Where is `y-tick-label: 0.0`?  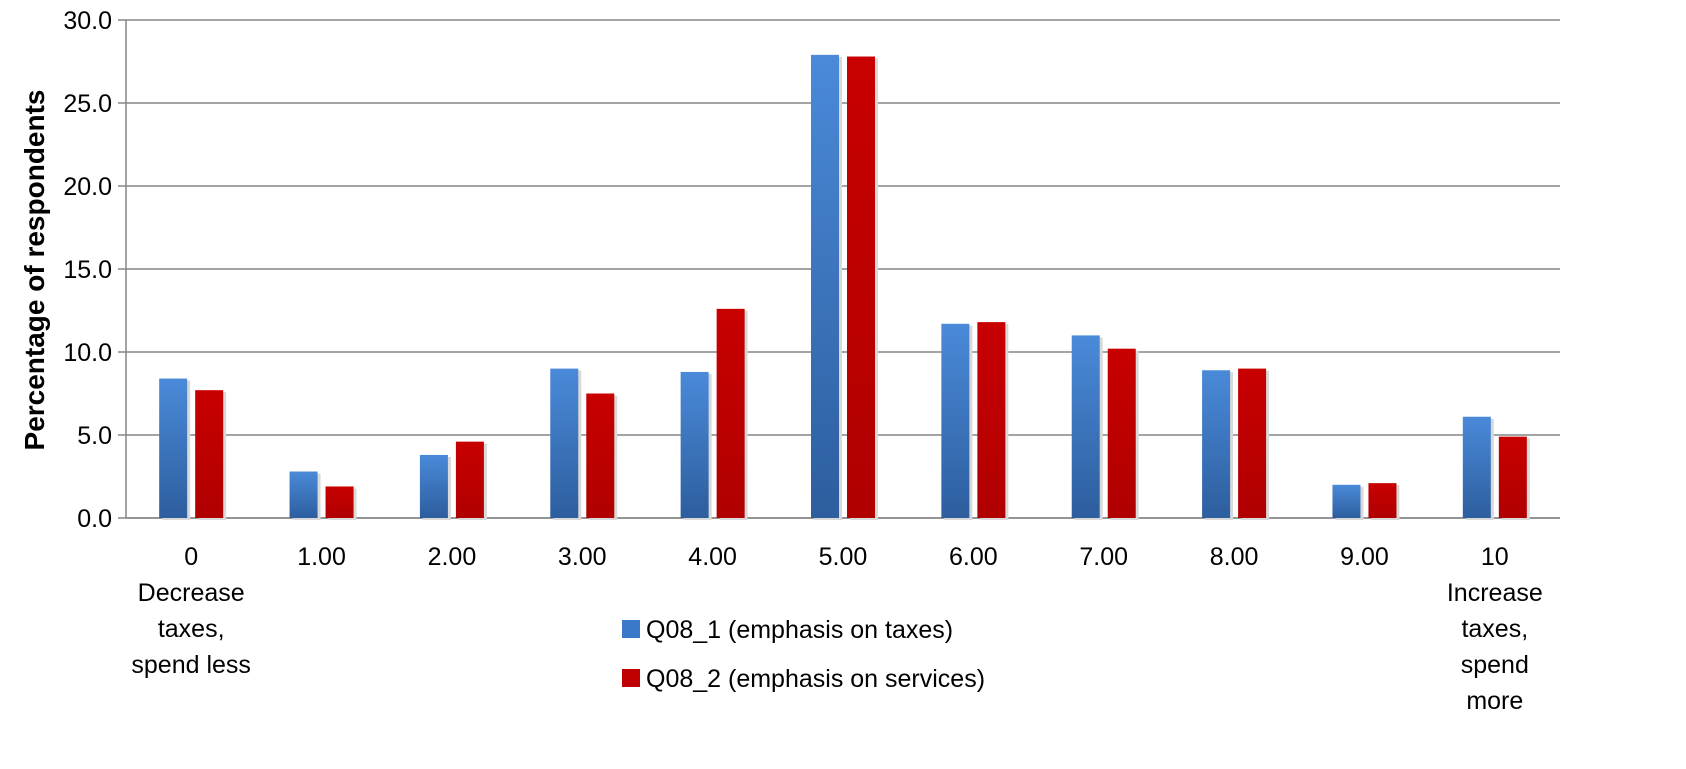 y-tick-label: 0.0 is located at coordinates (94, 519).